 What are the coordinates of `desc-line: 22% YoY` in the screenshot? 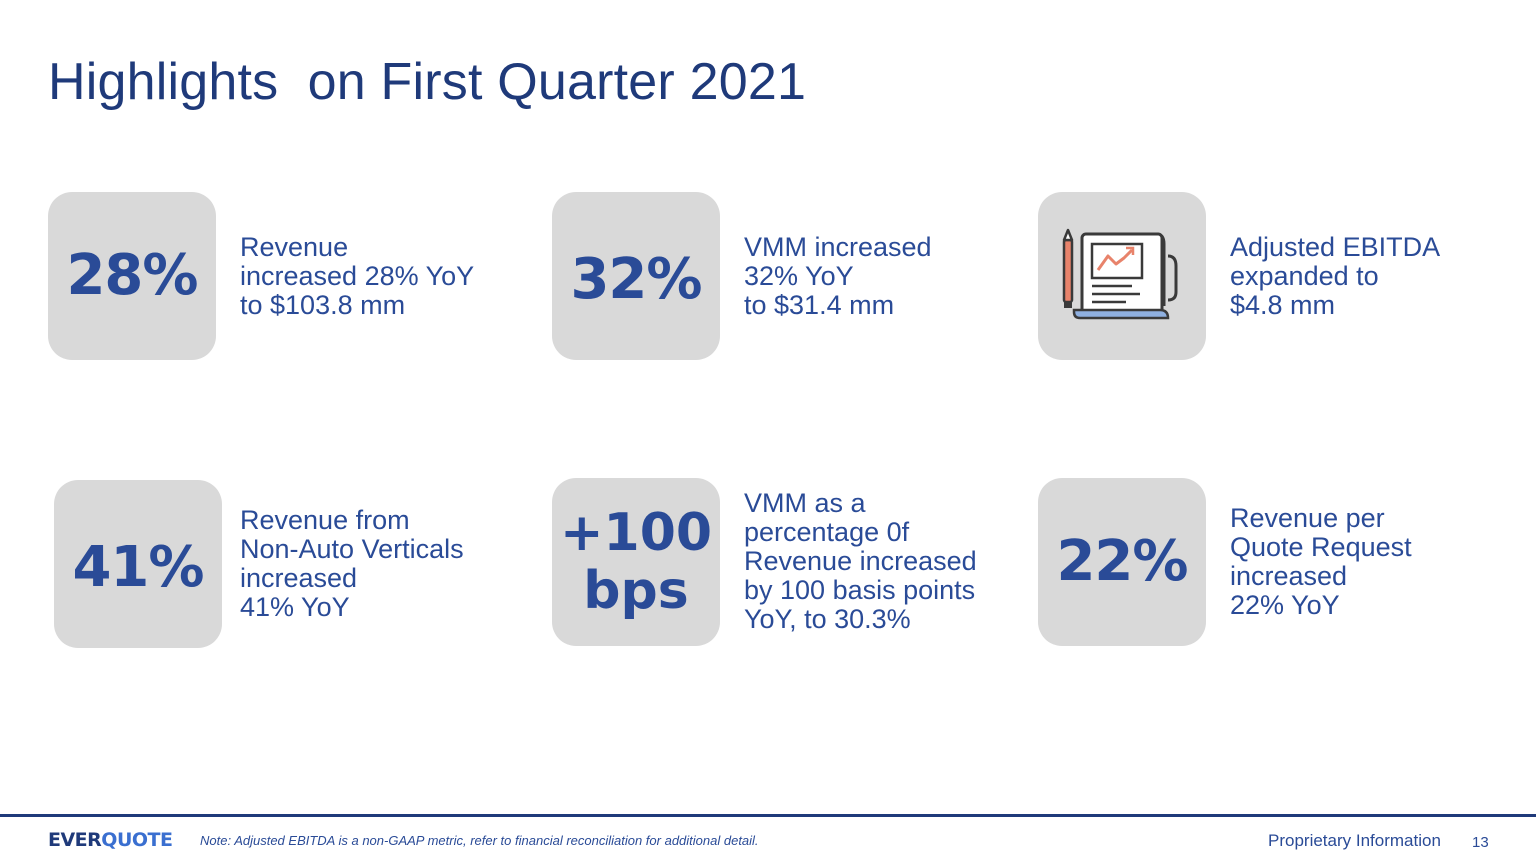 It's located at (1285, 605).